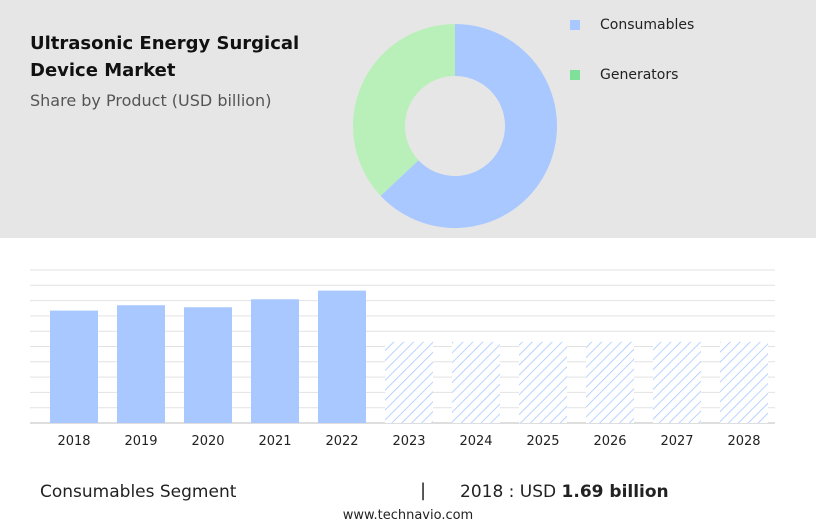 This screenshot has width=816, height=528. Describe the element at coordinates (140, 441) in the screenshot. I see `x-tick-label-2019: 2019` at that location.